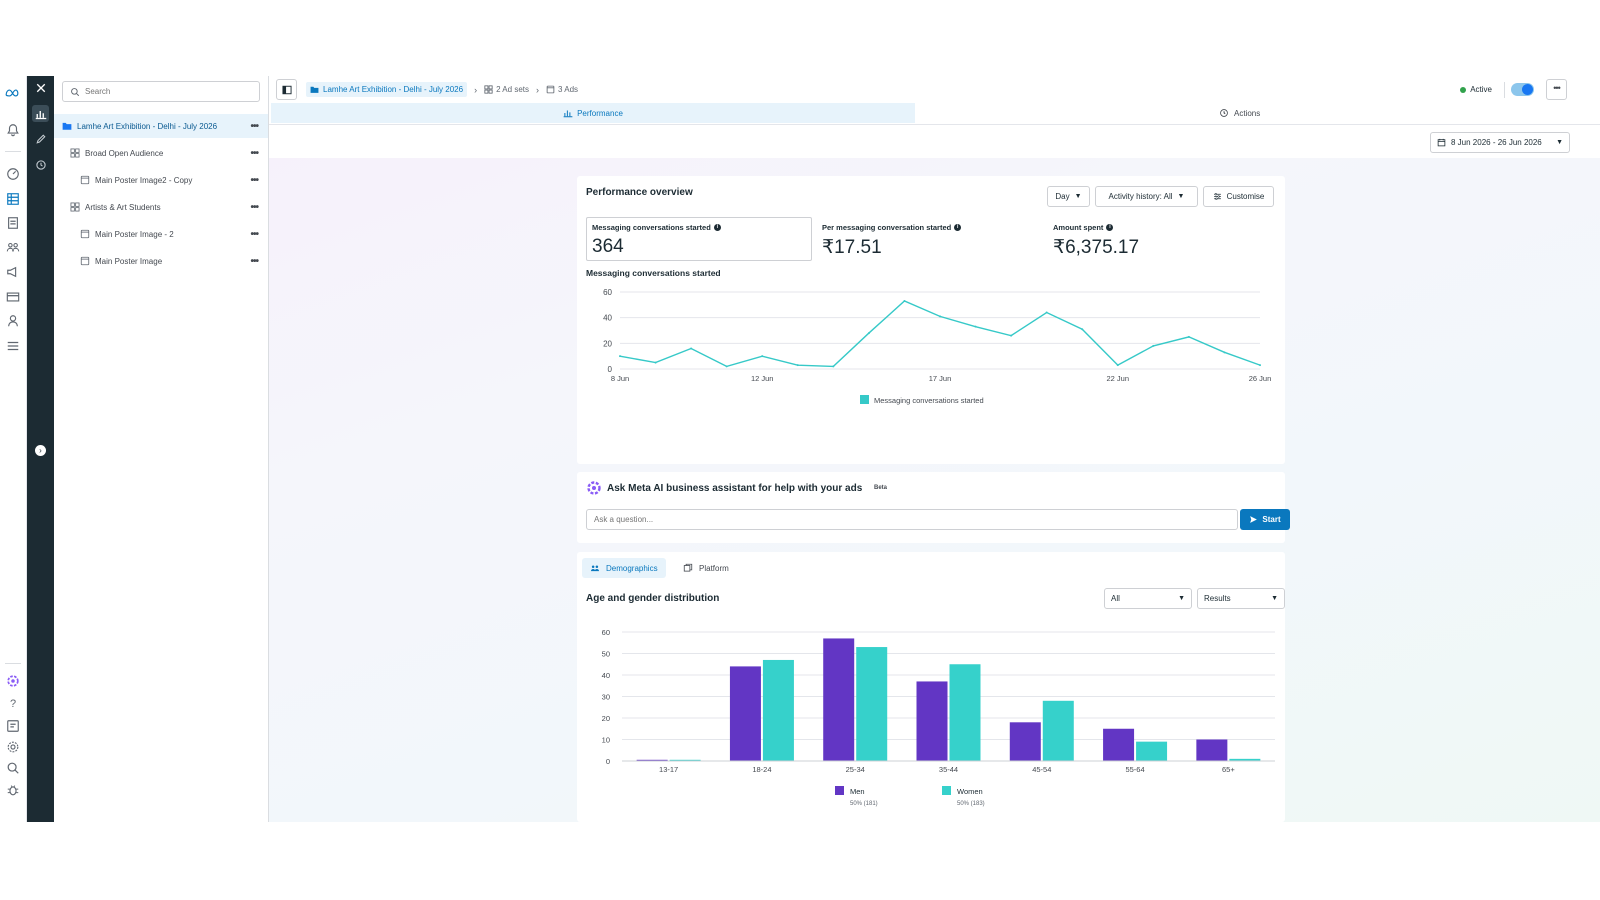 This screenshot has width=1600, height=900. Describe the element at coordinates (40, 113) in the screenshot. I see `bar-chart-icon` at that location.